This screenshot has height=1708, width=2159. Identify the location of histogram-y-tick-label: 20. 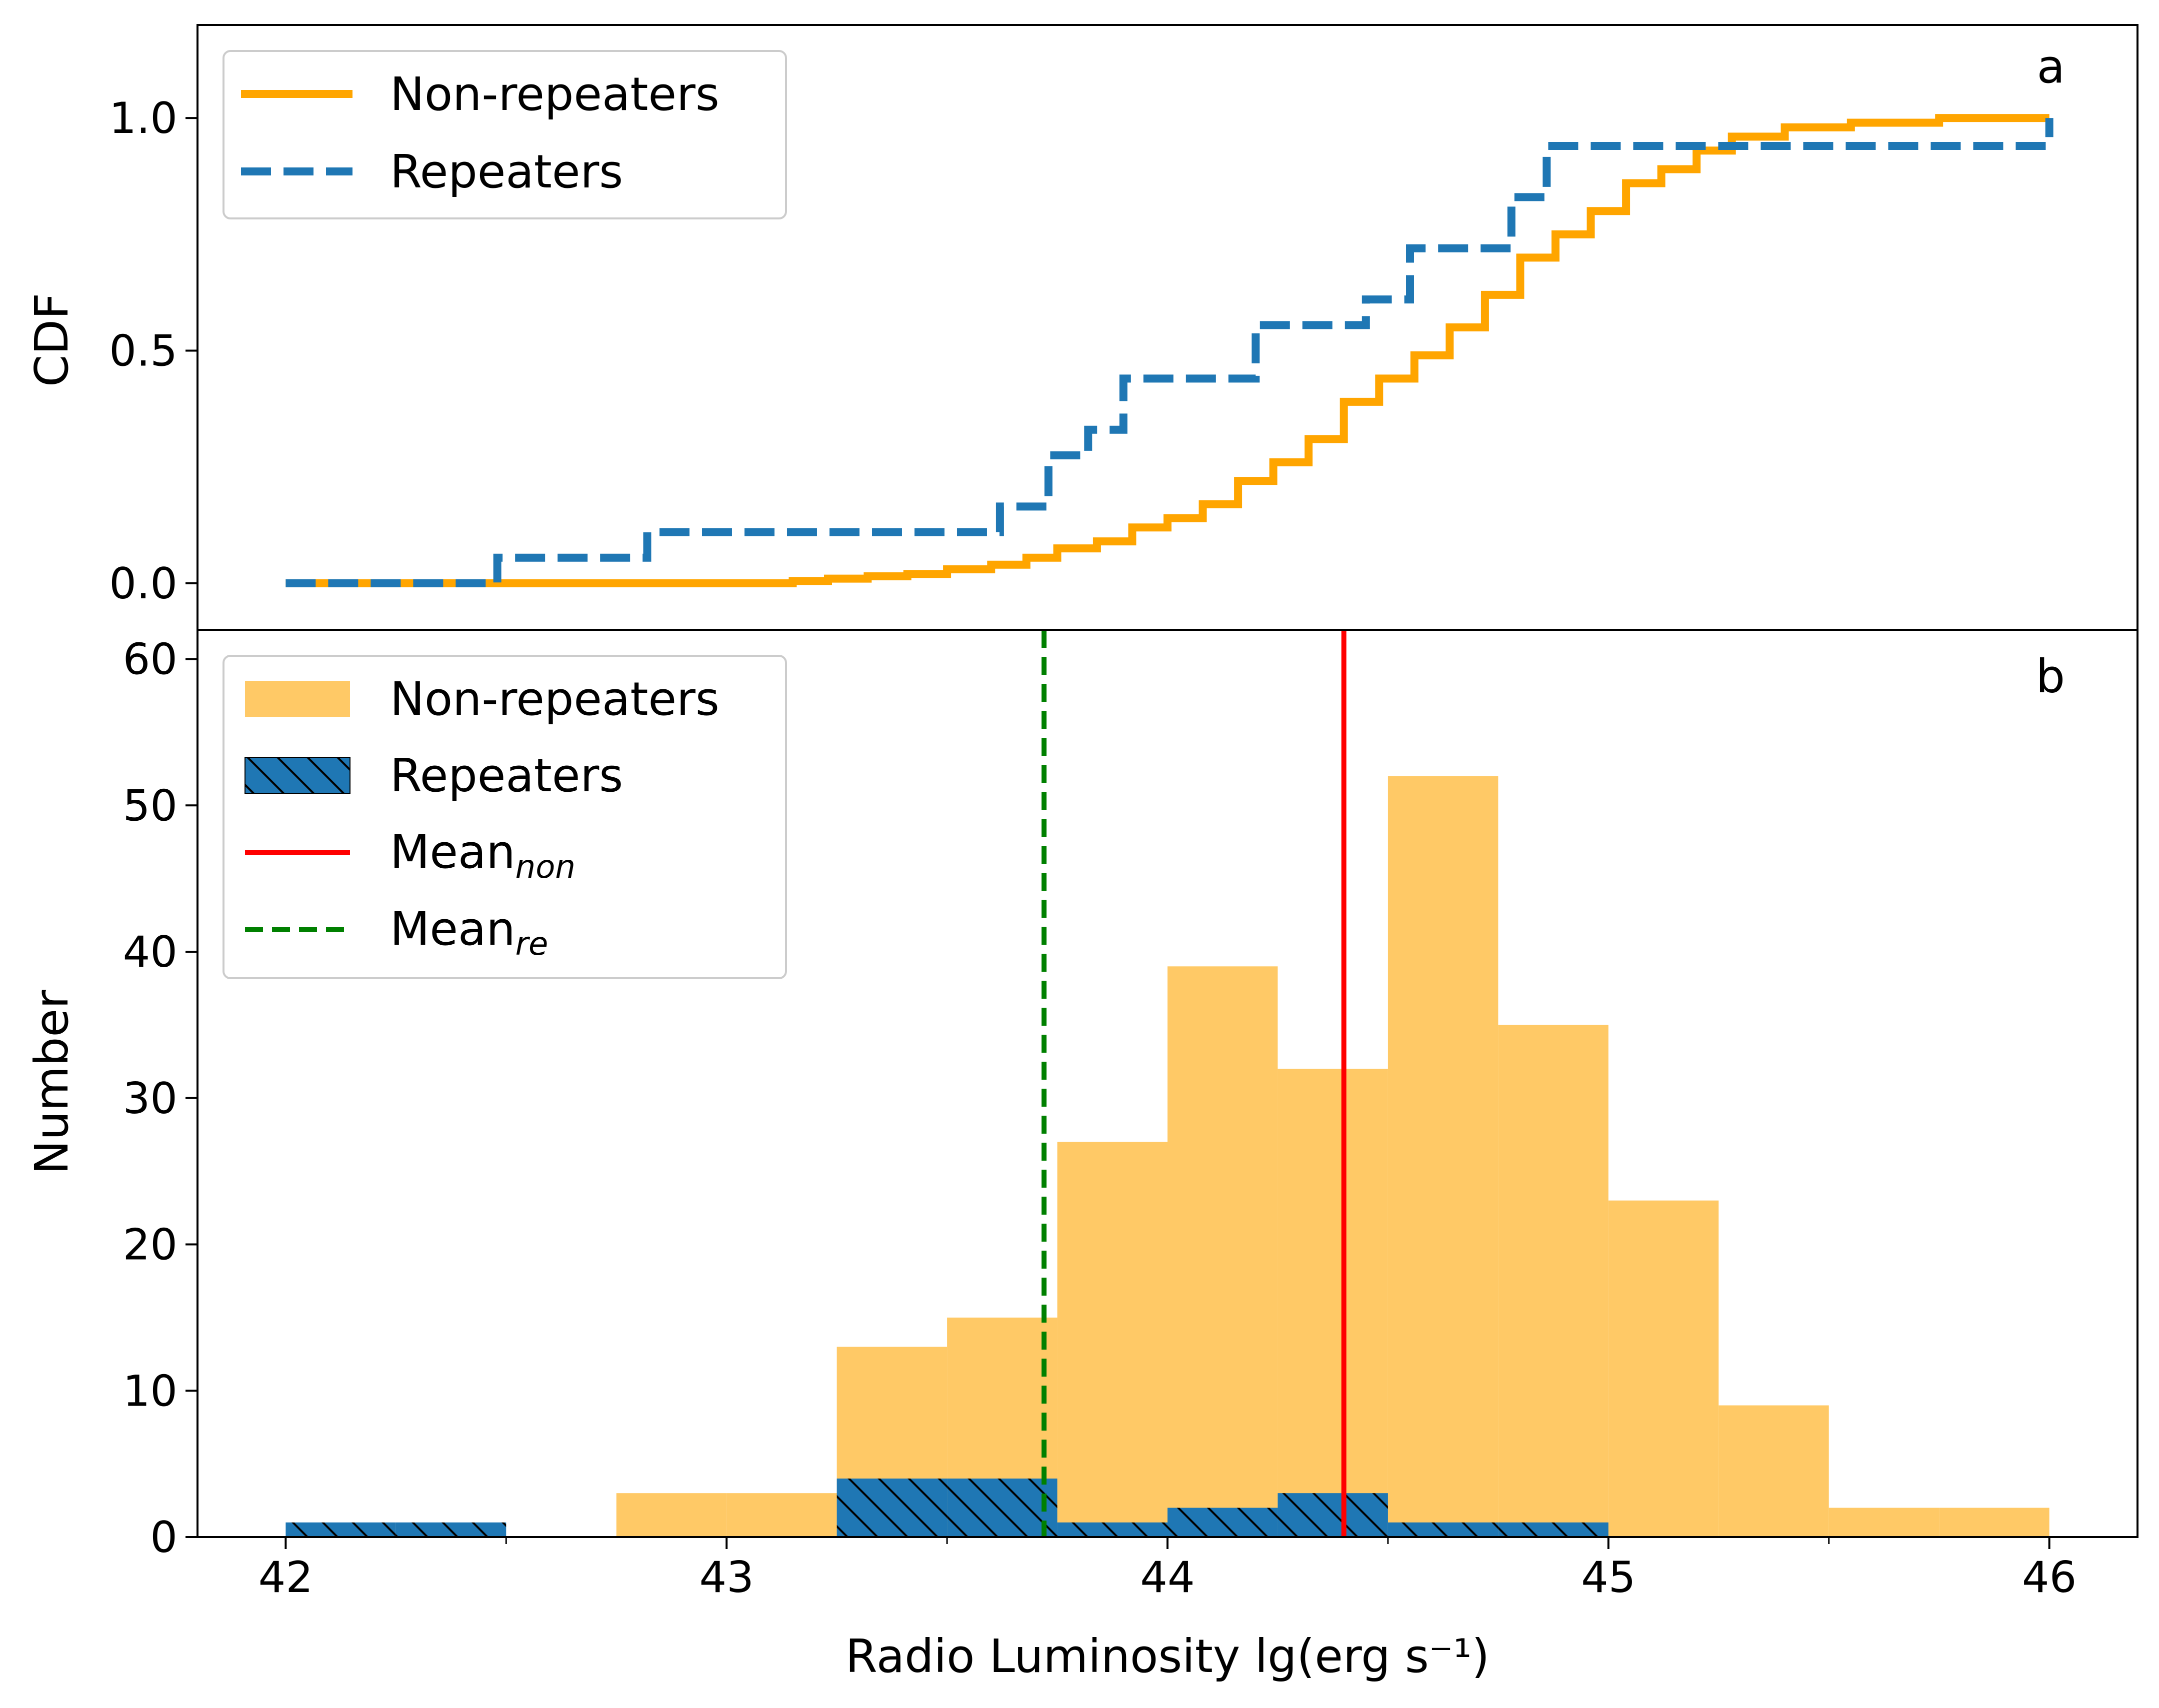
(150, 1245).